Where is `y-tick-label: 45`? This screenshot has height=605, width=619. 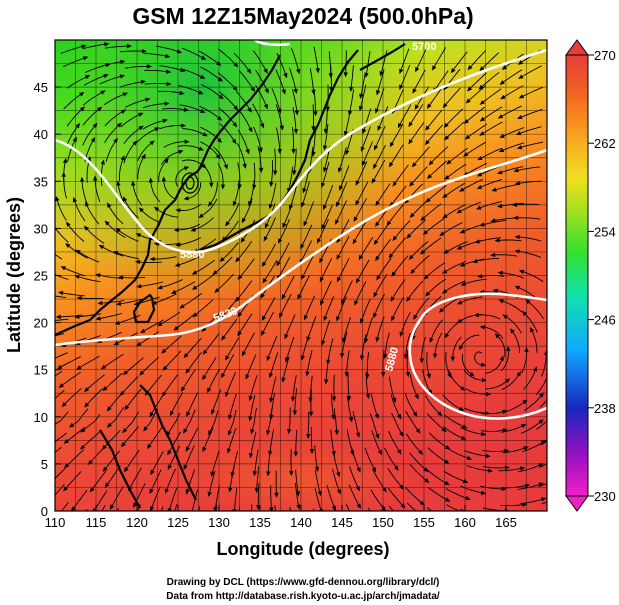
y-tick-label: 45 is located at coordinates (41, 87).